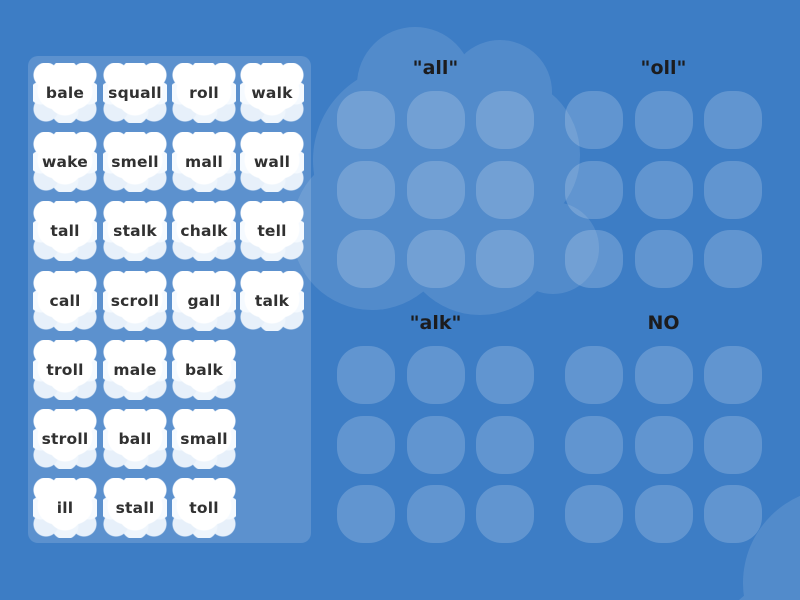  What do you see at coordinates (435, 68) in the screenshot?
I see `group-label-all: "all"` at bounding box center [435, 68].